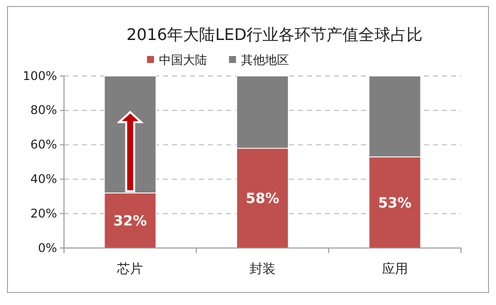 The height and width of the screenshot is (305, 496). What do you see at coordinates (395, 203) in the screenshot?
I see `data-label: 53%` at bounding box center [395, 203].